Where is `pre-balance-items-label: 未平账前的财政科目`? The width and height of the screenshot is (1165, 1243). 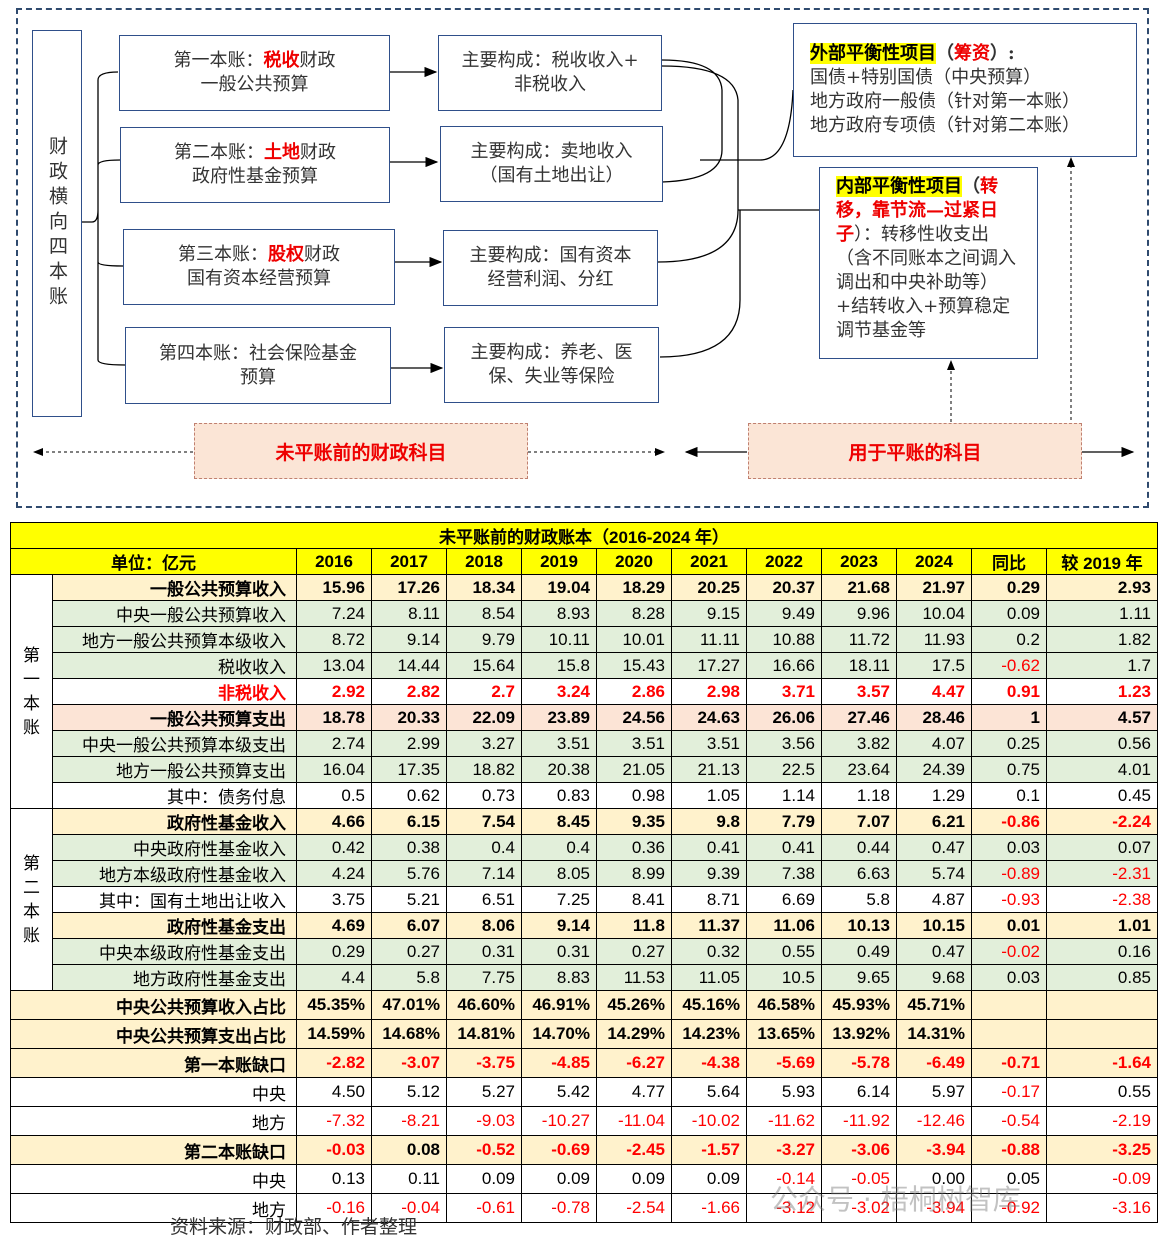
pre-balance-items-label: 未平账前的财政科目 is located at coordinates (361, 451).